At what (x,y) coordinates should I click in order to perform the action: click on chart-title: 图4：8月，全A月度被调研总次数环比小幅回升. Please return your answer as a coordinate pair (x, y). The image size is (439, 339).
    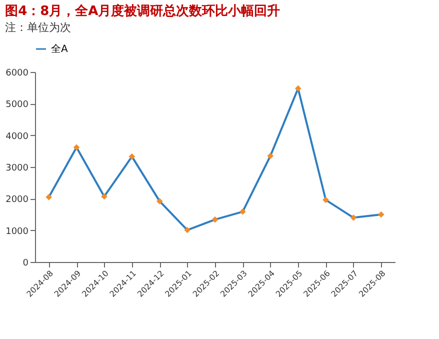
    Looking at the image, I should click on (142, 11).